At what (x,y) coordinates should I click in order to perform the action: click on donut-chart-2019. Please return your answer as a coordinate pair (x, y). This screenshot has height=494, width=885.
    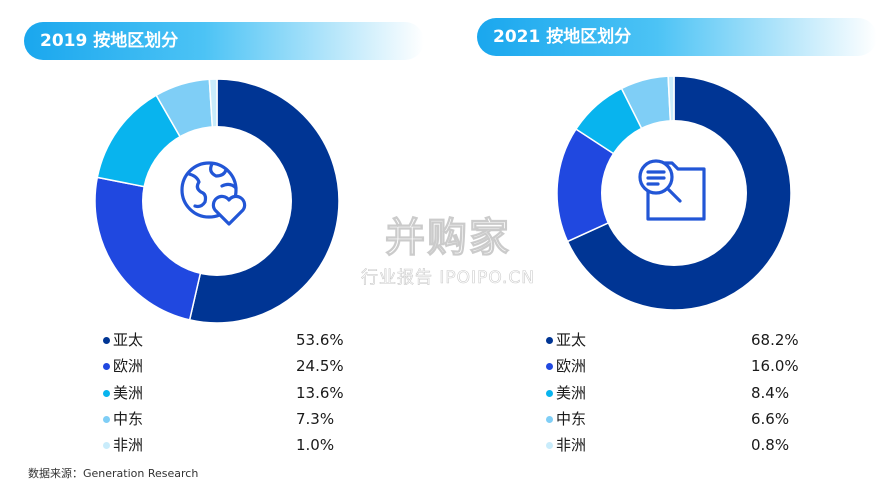
    Looking at the image, I should click on (217, 201).